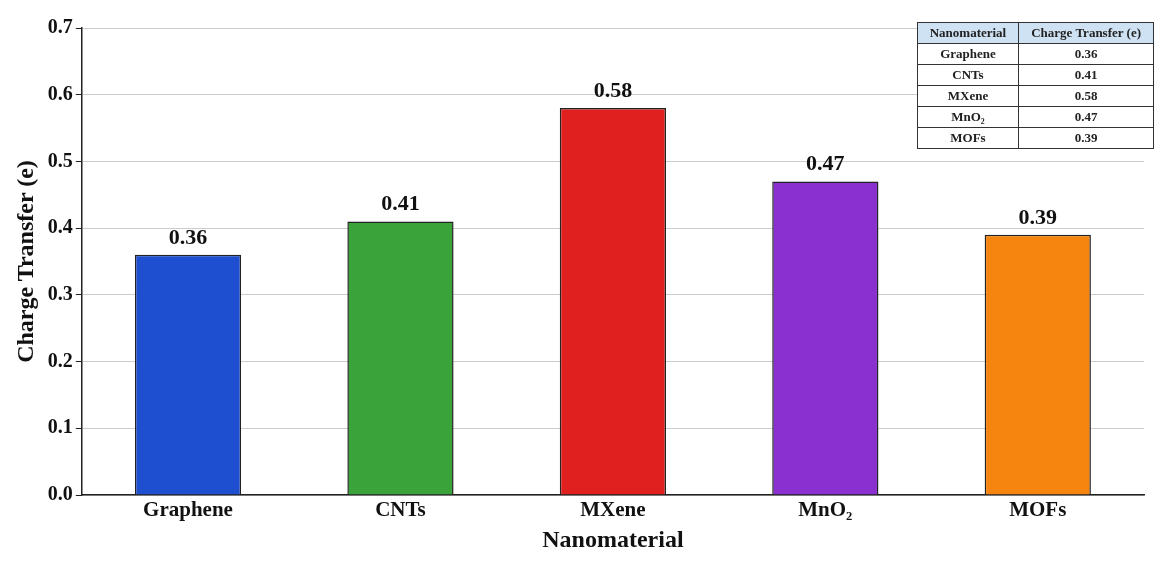 This screenshot has height=563, width=1162. Describe the element at coordinates (1038, 509) in the screenshot. I see `x-tick-label: MOFs` at that location.